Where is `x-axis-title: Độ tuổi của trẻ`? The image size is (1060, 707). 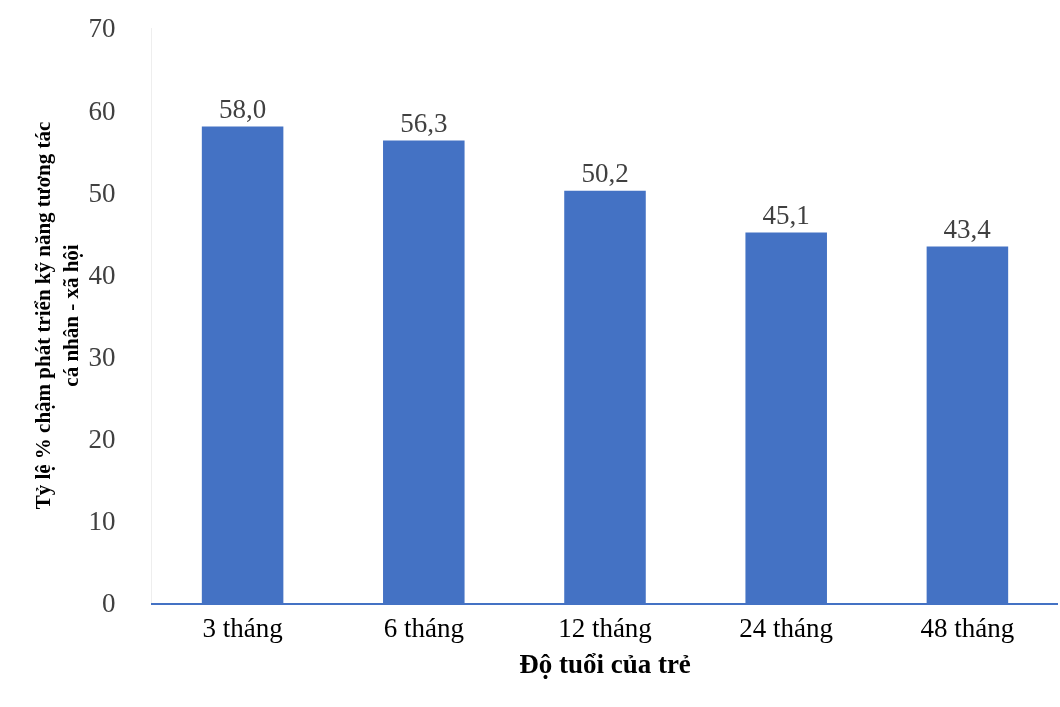 x-axis-title: Độ tuổi của trẻ is located at coordinates (605, 664).